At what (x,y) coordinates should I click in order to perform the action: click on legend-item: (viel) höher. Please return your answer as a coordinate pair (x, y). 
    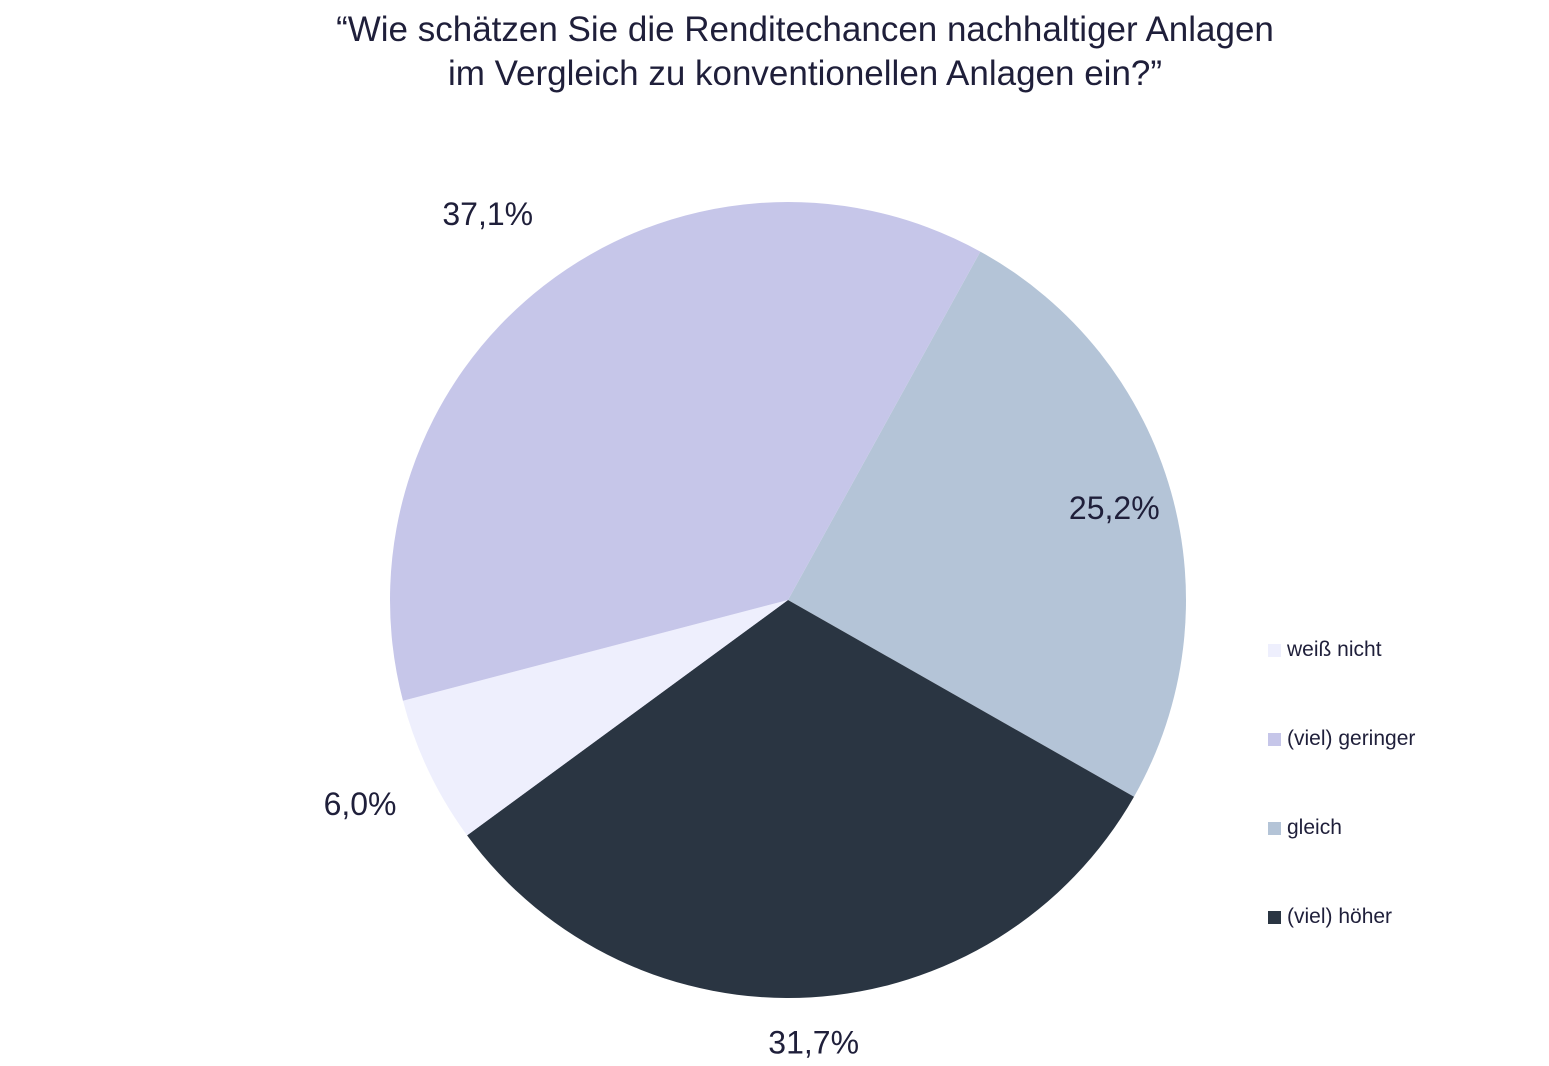
    Looking at the image, I should click on (1341, 949).